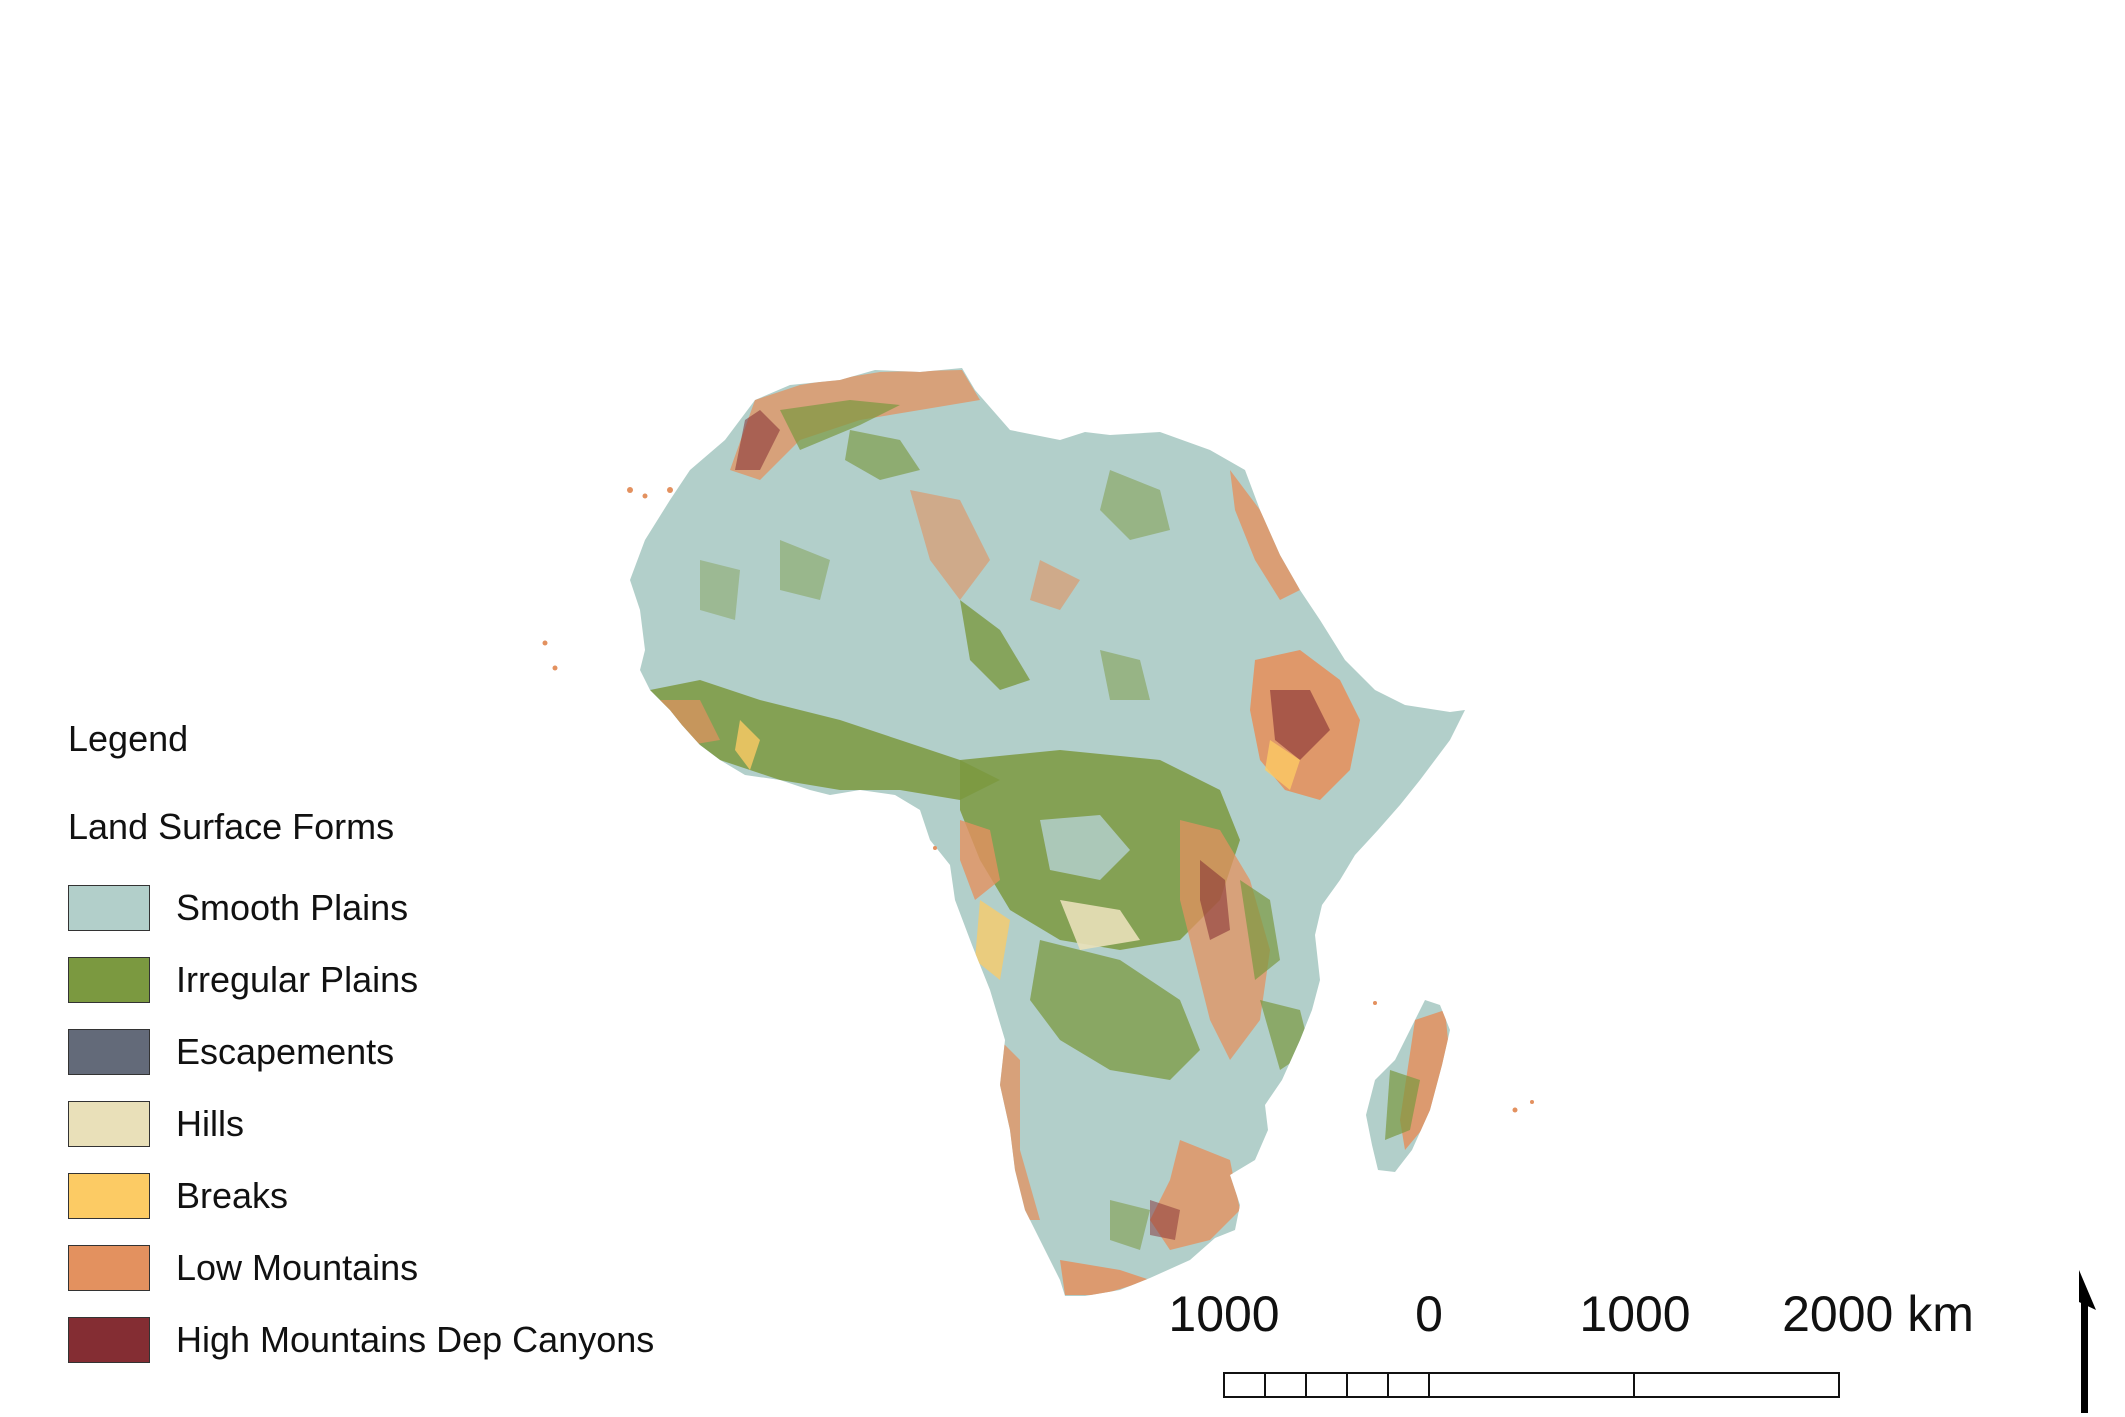  Describe the element at coordinates (1429, 1314) in the screenshot. I see `scale-label-zero: 0` at that location.